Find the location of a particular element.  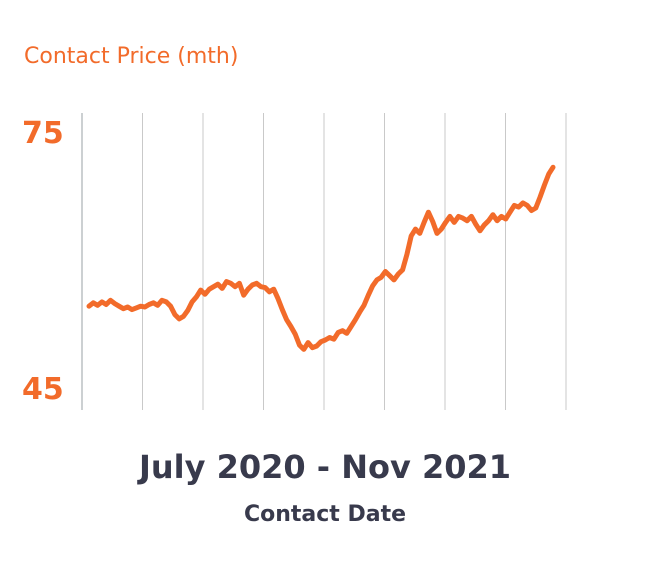

y-tick-label-45: 45 is located at coordinates (43, 389).